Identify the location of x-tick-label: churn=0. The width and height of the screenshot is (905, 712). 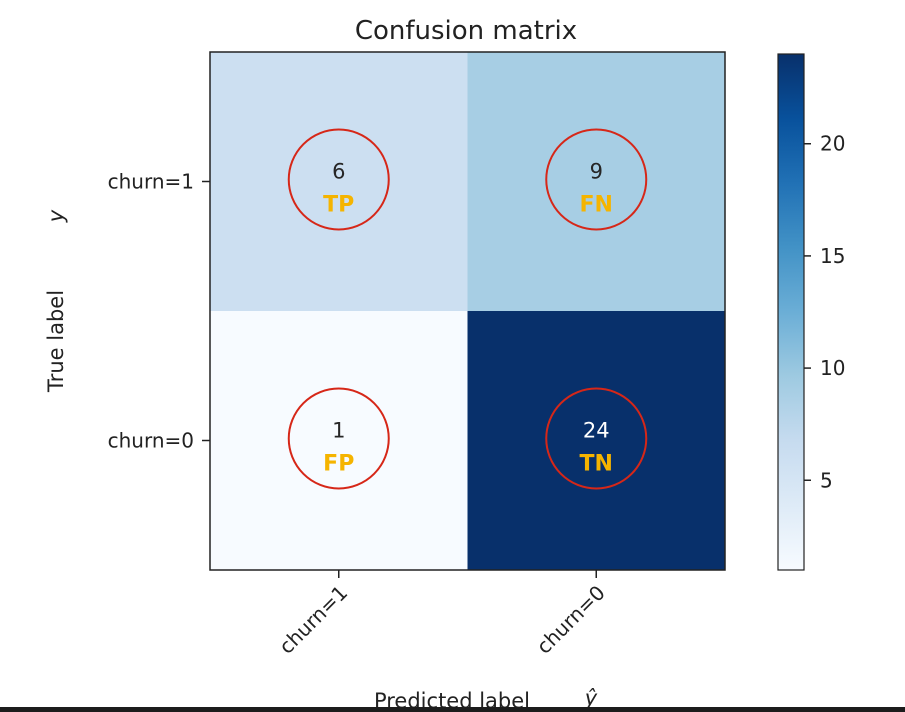
(571, 620).